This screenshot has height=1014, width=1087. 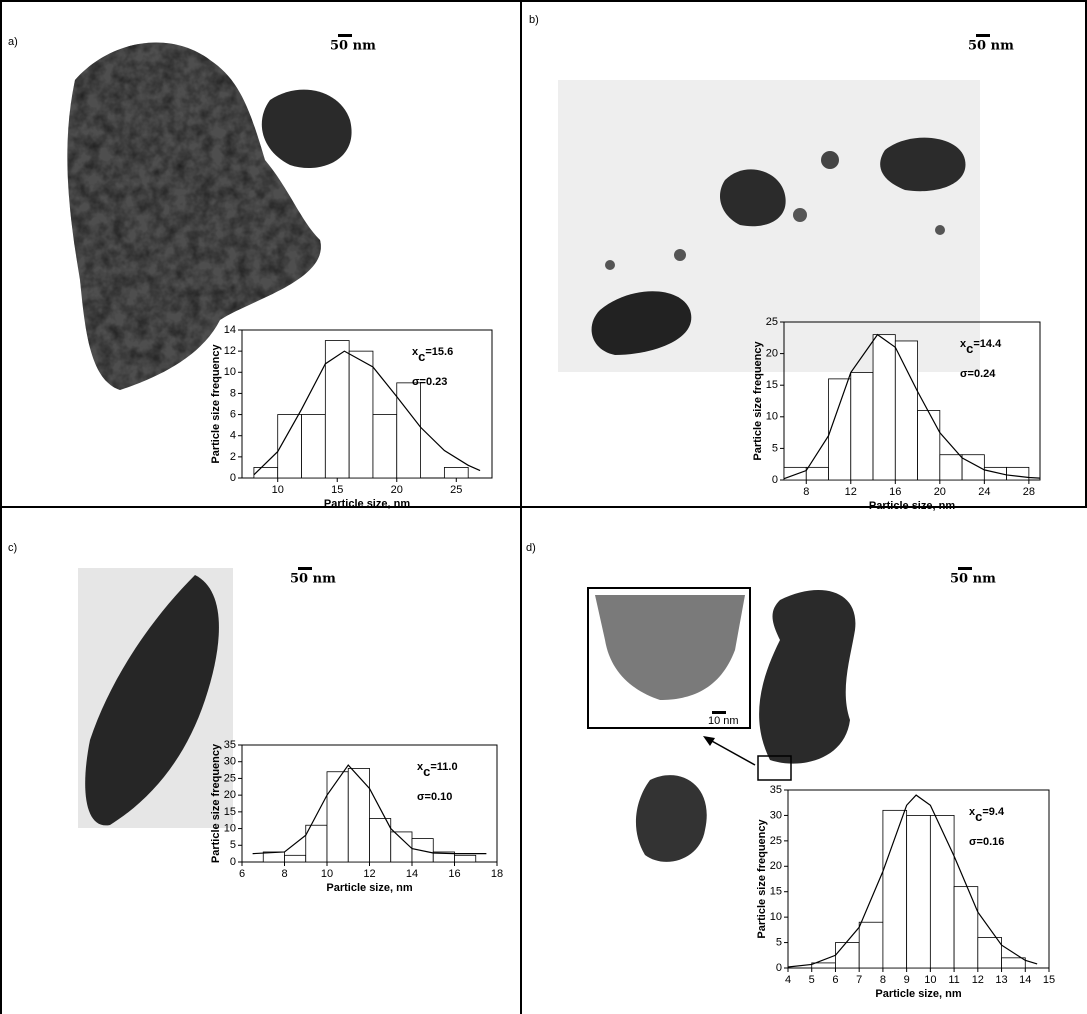 I want to click on y-tick-label: 4, so click(x=233, y=436).